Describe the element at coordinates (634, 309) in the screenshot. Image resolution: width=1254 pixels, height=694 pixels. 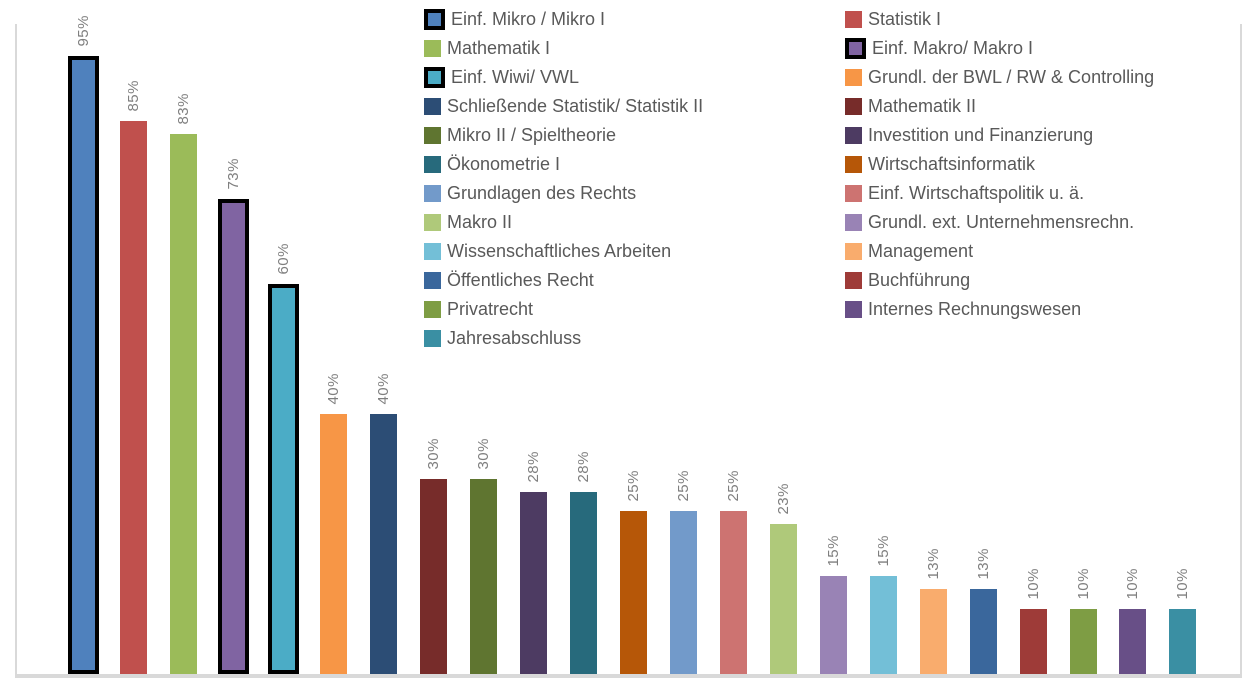
I see `legend-item: Privatrecht` at that location.